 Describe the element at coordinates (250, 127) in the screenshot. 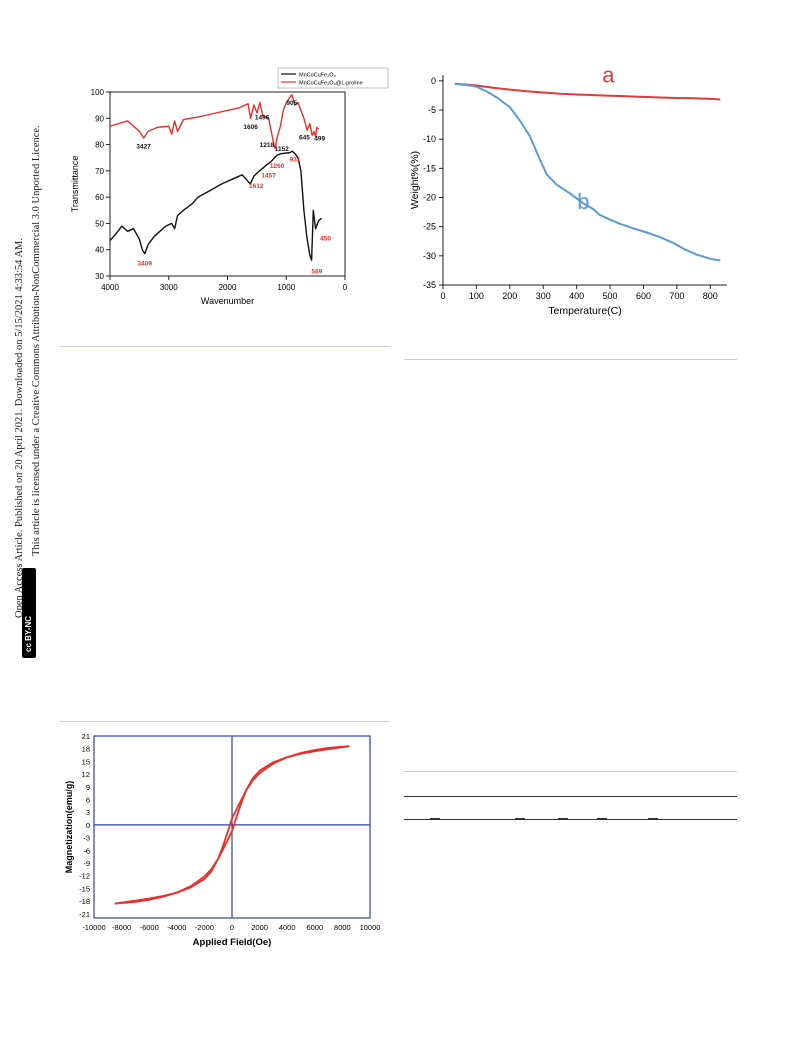

I see `peak-label: 1606` at that location.